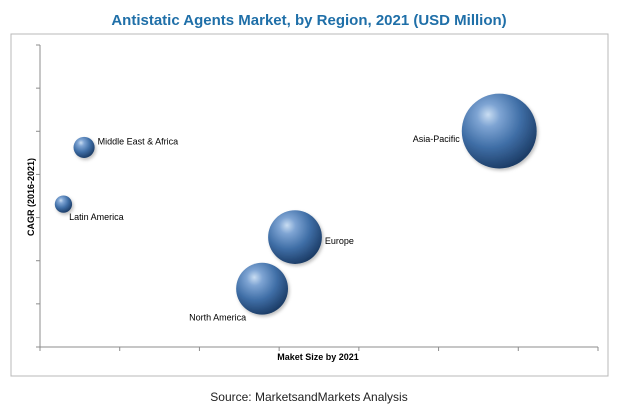 The height and width of the screenshot is (408, 619). What do you see at coordinates (63, 204) in the screenshot?
I see `bubble-latin-america` at bounding box center [63, 204].